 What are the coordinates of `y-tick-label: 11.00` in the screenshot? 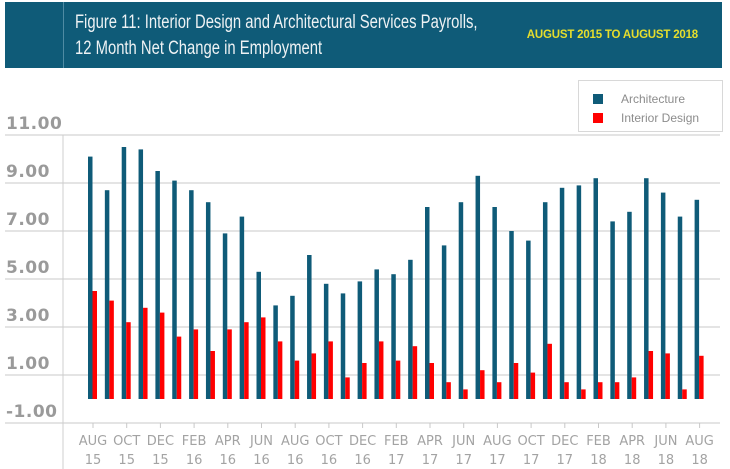 It's located at (34, 124).